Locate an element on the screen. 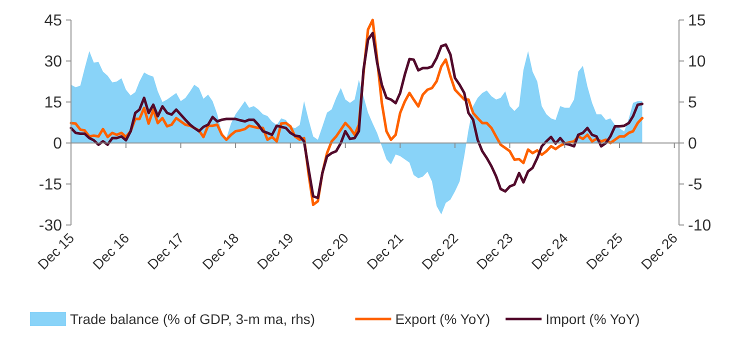 The height and width of the screenshot is (343, 742). legend-label: Import (% YoY) is located at coordinates (593, 318).